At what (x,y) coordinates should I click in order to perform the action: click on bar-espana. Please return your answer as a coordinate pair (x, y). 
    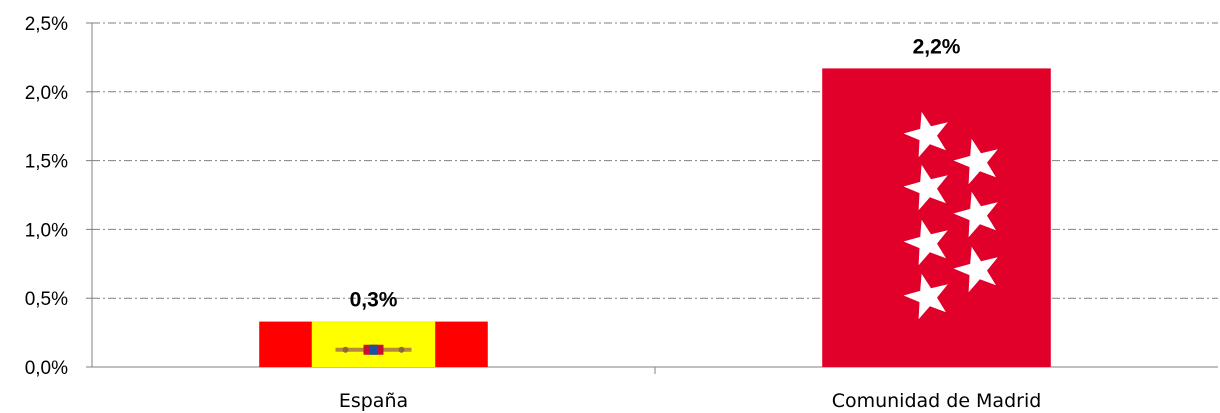
    Looking at the image, I should click on (373, 344).